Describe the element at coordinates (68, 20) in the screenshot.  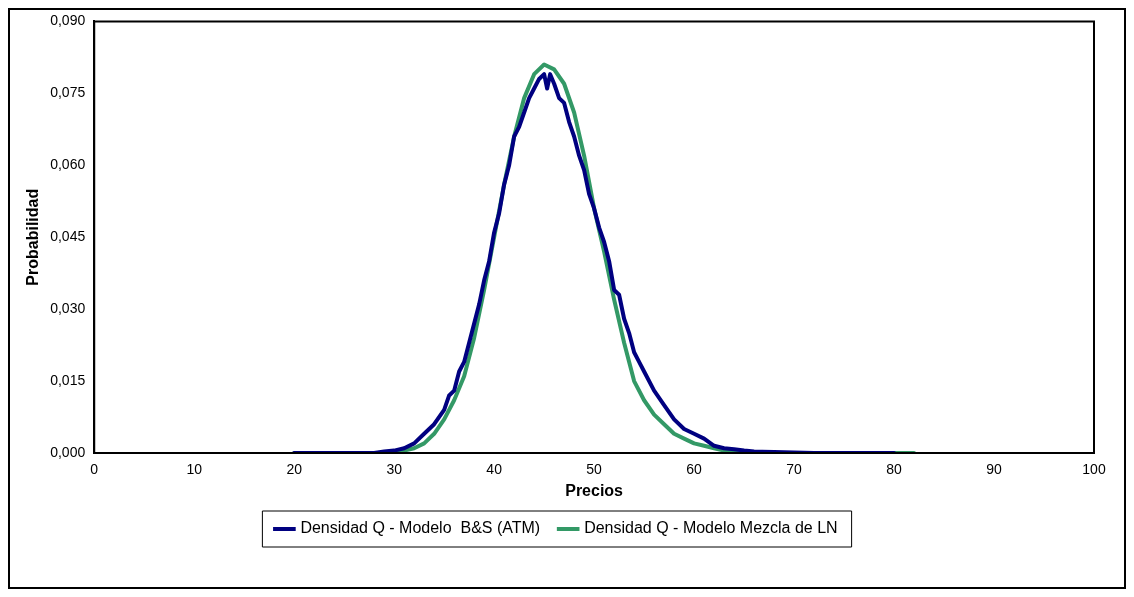
I see `y-tick-label: 0,090` at that location.